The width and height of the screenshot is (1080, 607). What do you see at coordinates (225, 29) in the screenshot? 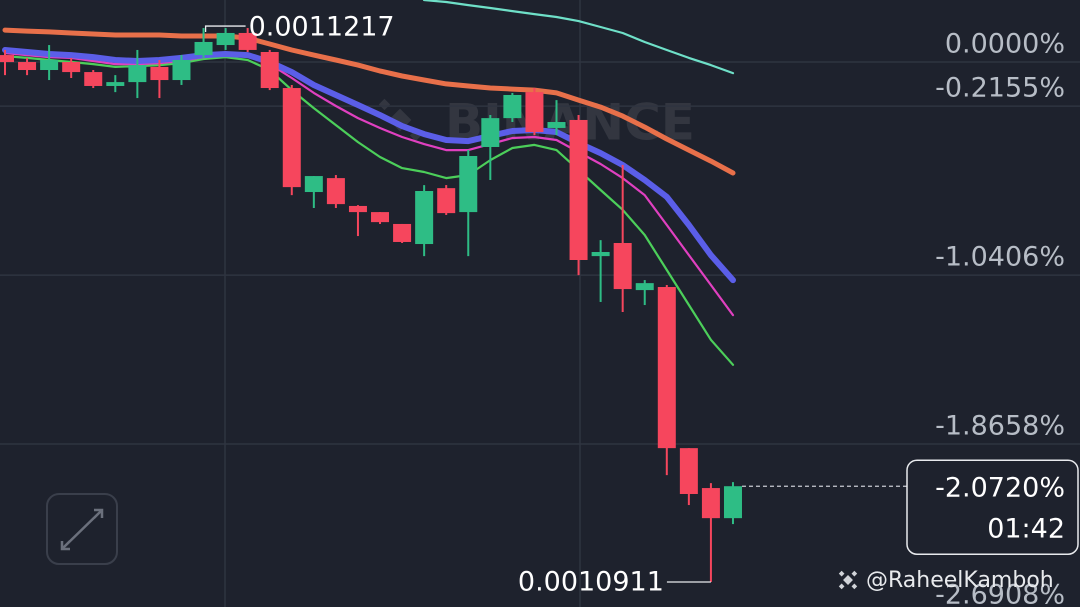
I see `high-marker` at bounding box center [225, 29].